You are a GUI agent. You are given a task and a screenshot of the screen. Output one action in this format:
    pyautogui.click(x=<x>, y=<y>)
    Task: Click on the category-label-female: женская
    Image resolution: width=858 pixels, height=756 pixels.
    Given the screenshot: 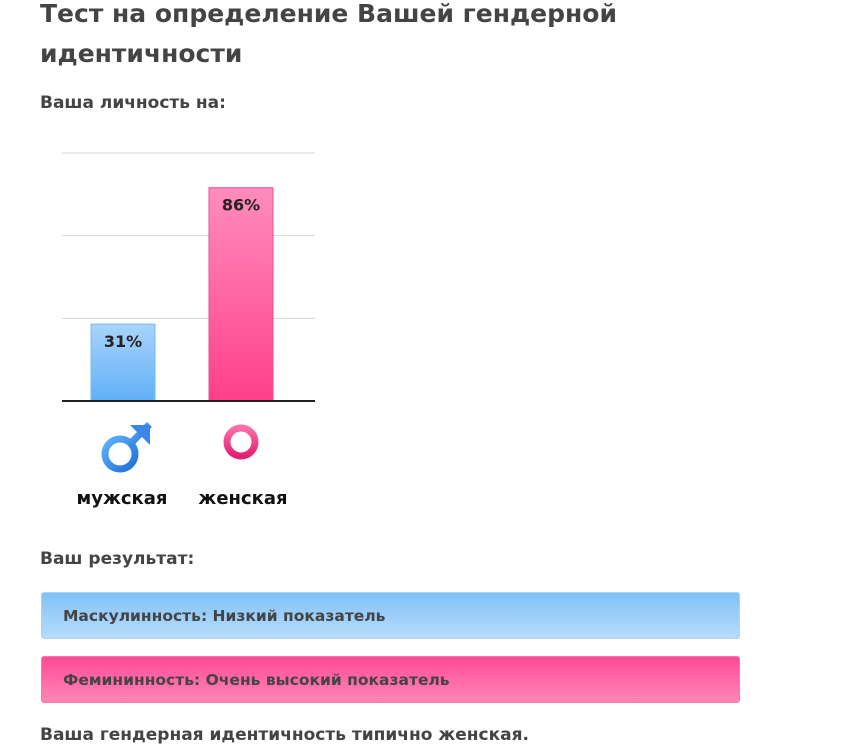 What is the action you would take?
    pyautogui.click(x=243, y=498)
    